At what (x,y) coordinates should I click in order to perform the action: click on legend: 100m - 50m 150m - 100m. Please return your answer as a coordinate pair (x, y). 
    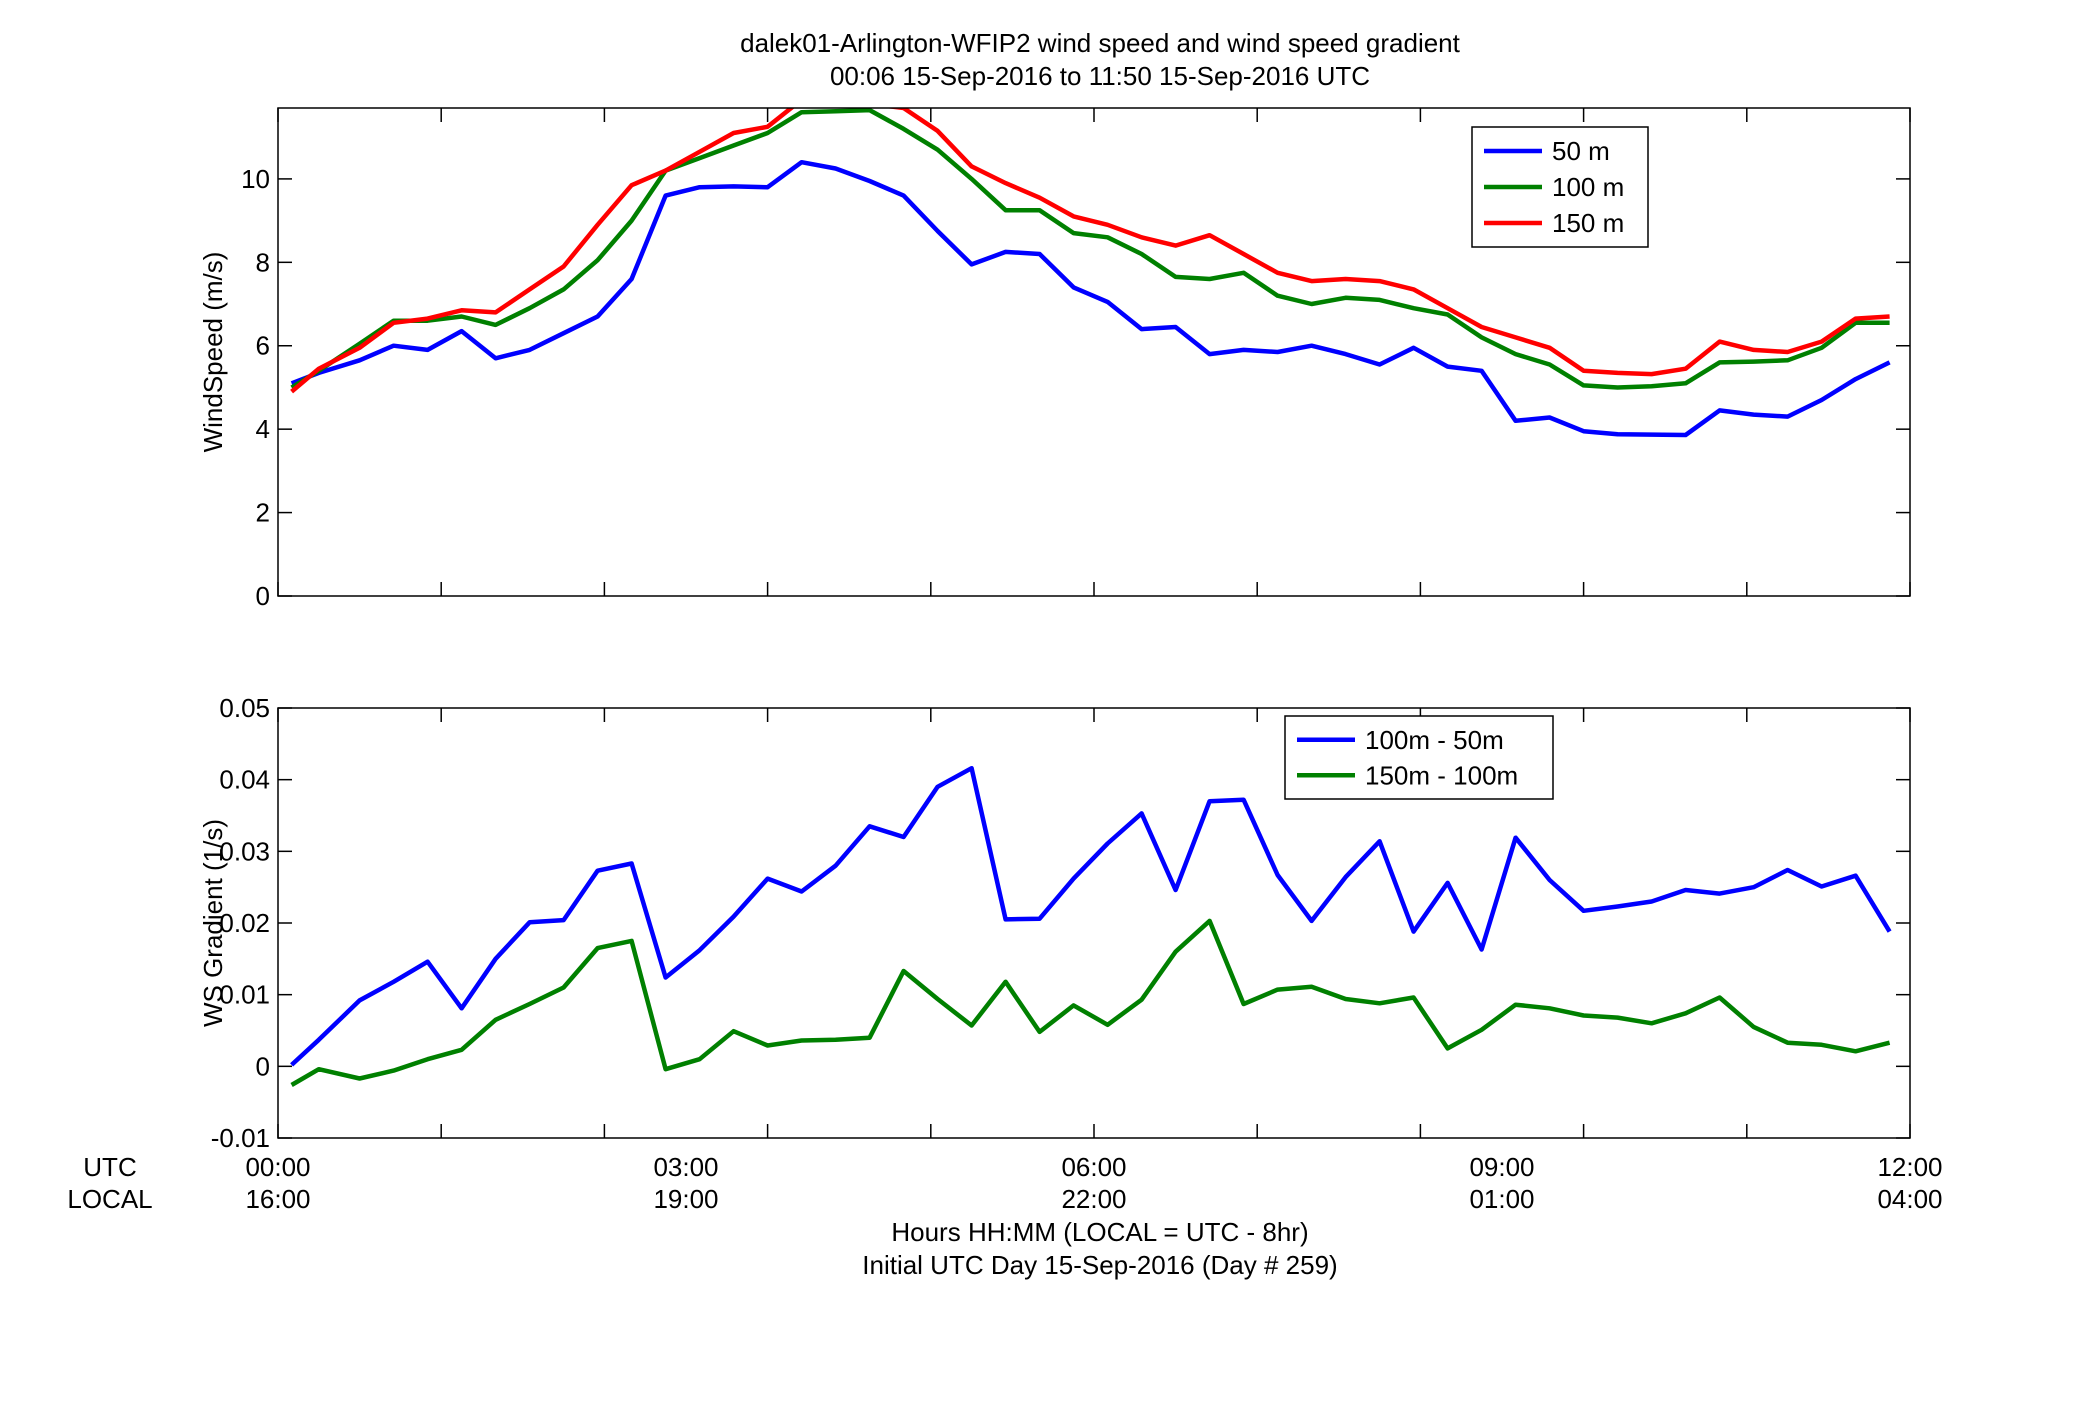
    Looking at the image, I should click on (1419, 757).